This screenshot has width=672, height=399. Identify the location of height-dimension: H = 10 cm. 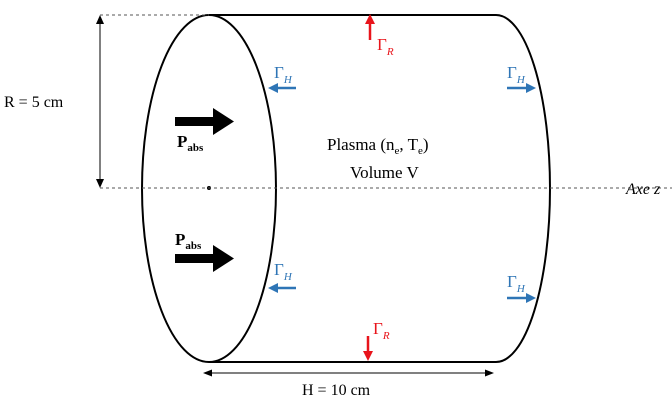
(348, 384).